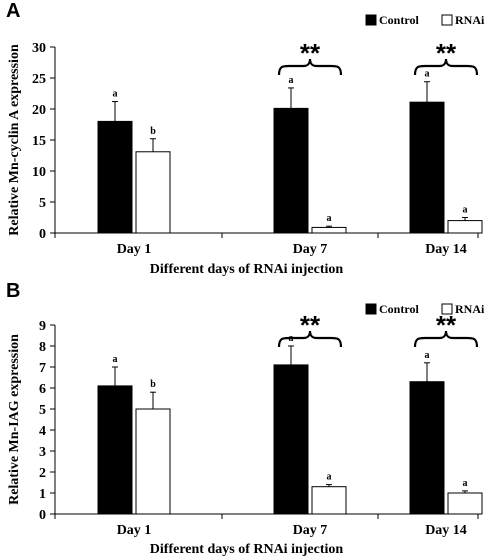 The height and width of the screenshot is (560, 498). Describe the element at coordinates (42, 389) in the screenshot. I see `y-tick-label: 6` at that location.